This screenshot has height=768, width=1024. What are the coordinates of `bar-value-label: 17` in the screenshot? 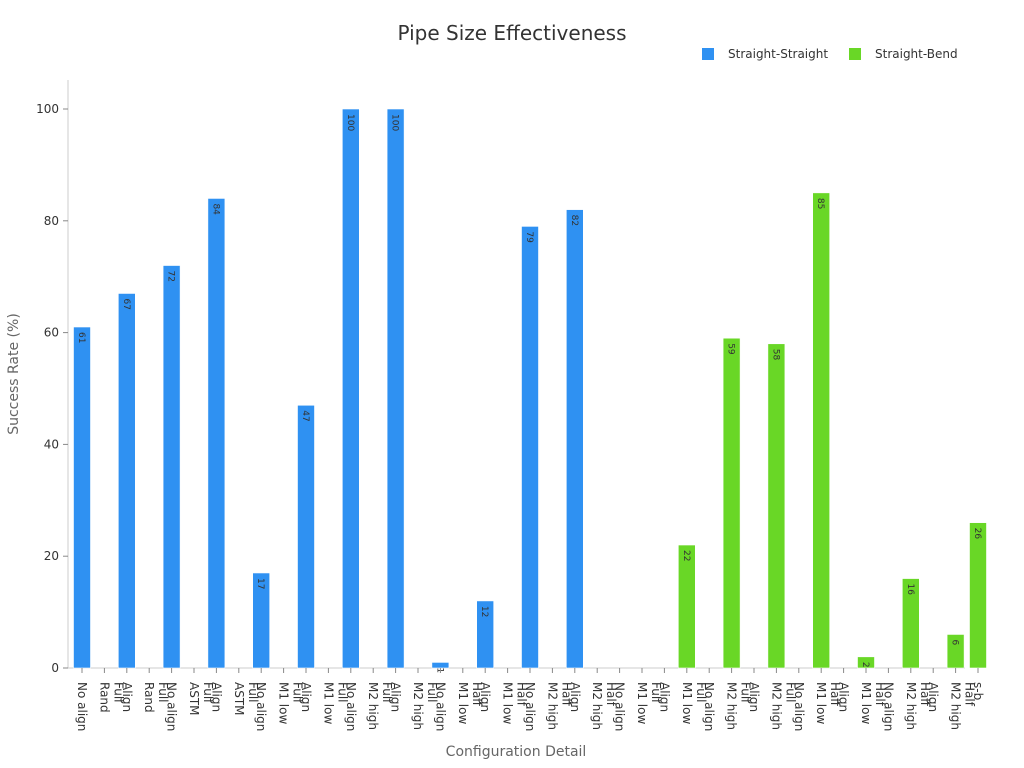 It's located at (260, 583).